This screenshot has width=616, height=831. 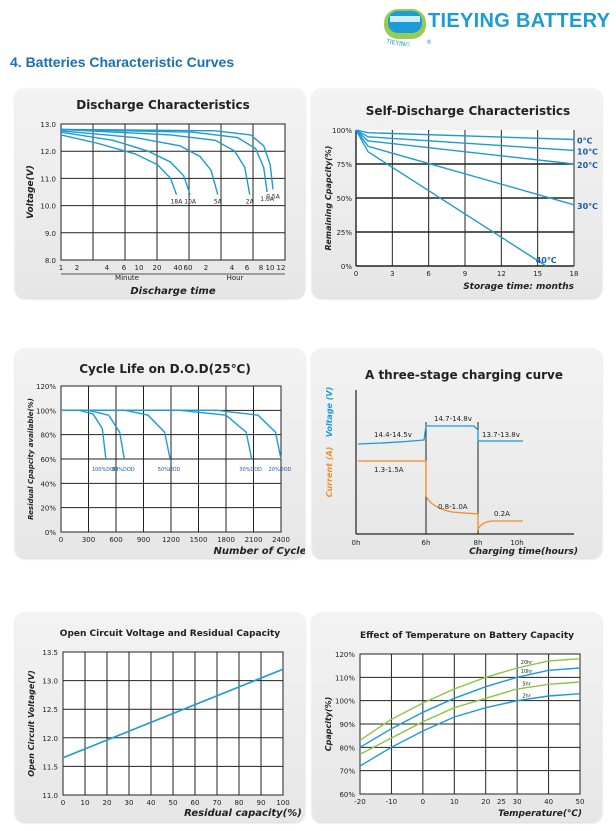 I want to click on y-axis-label: Residual Cpapcity available(%), so click(x=31, y=459).